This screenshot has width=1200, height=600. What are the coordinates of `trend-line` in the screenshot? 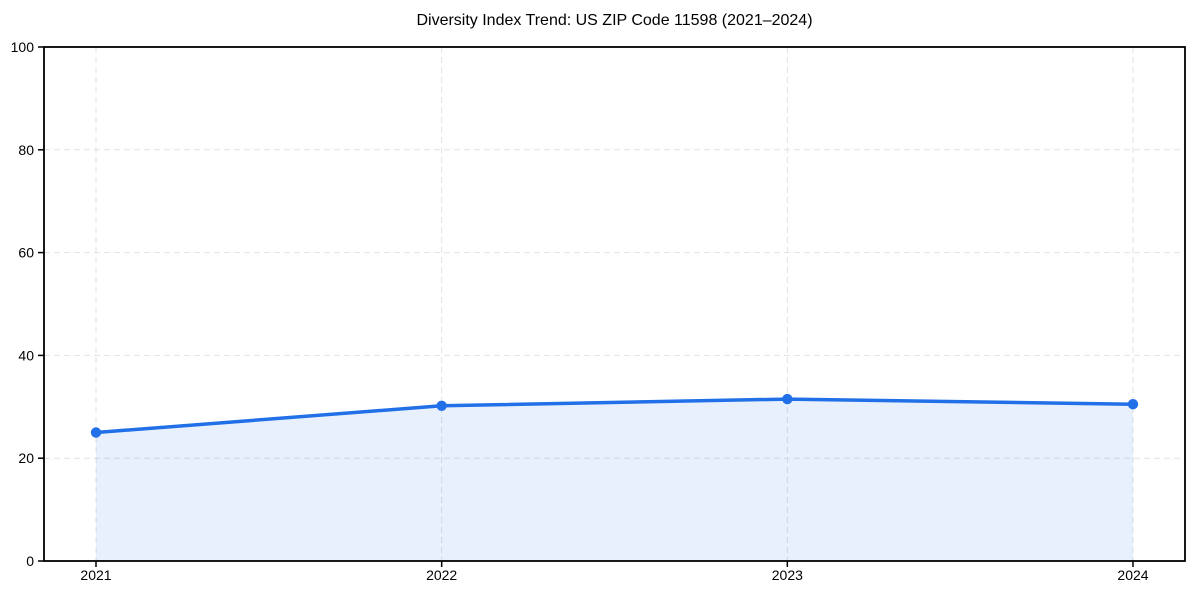 It's located at (614, 416).